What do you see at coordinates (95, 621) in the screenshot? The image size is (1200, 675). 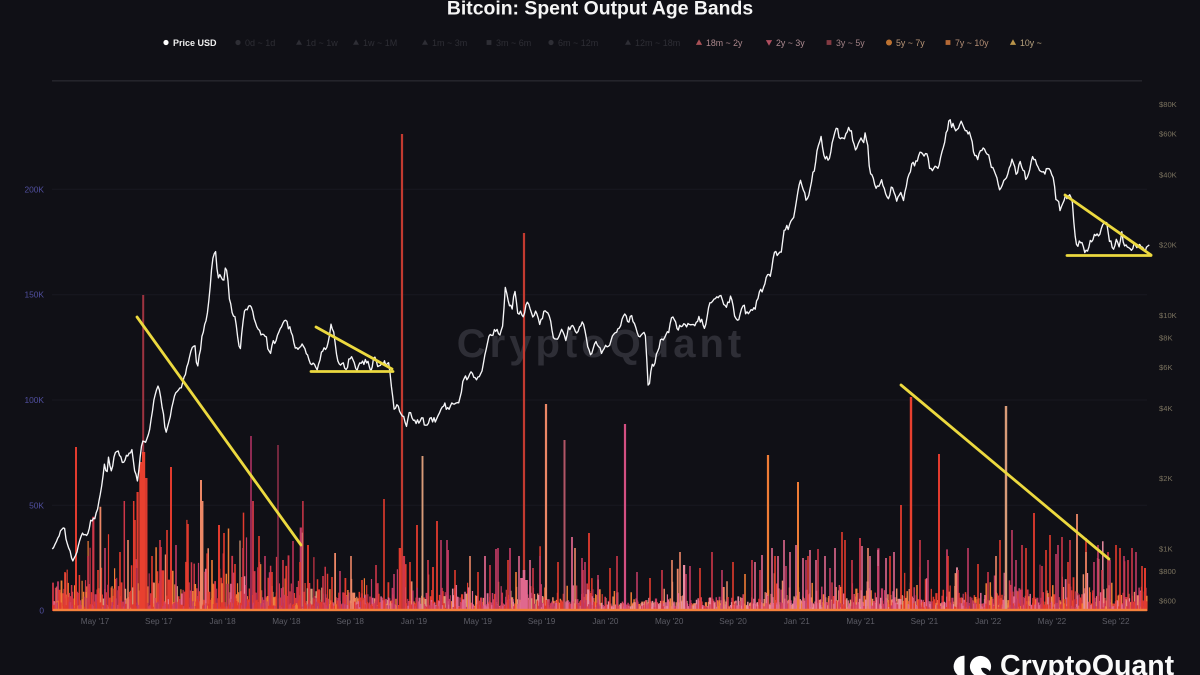 I see `svg-text: May '17` at bounding box center [95, 621].